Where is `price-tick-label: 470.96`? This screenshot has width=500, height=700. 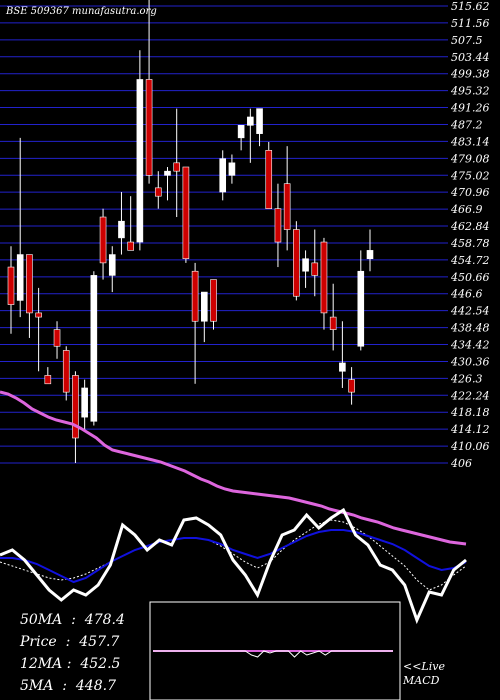
price-tick-label: 470.96 is located at coordinates (470, 192).